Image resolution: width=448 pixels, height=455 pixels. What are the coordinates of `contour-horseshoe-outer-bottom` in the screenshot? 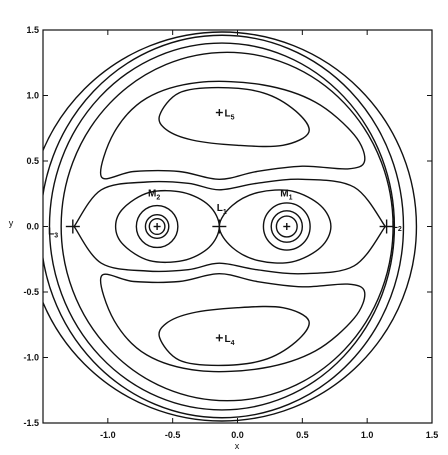 It's located at (229, 250).